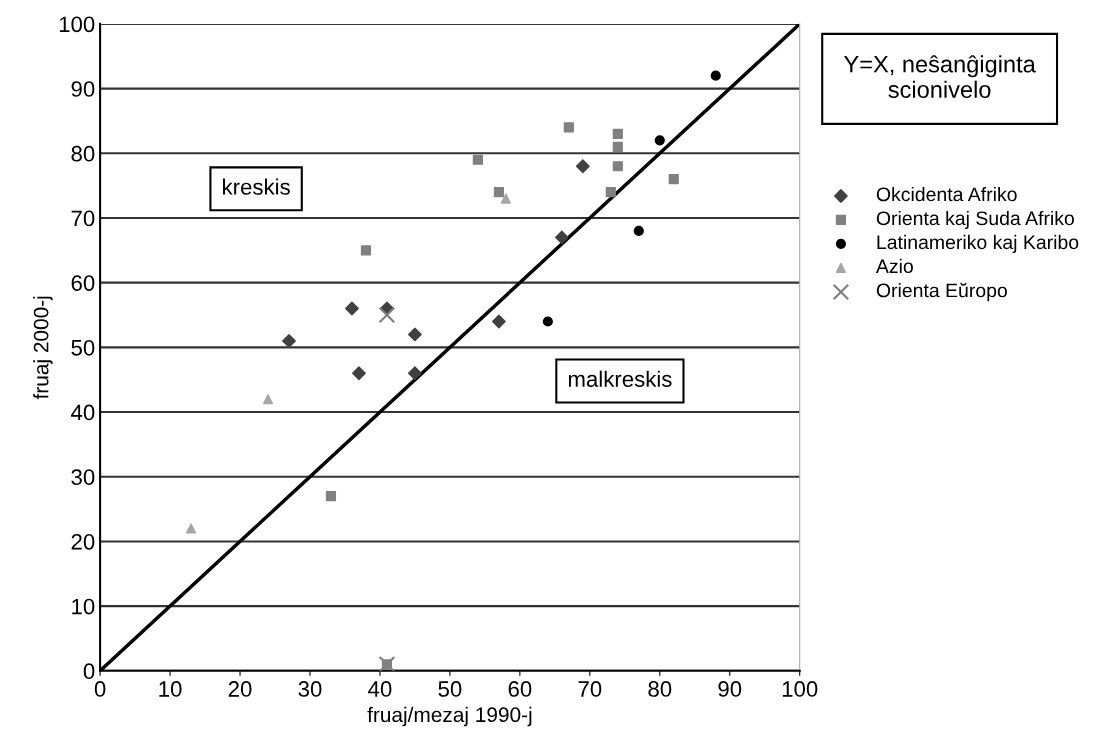 The width and height of the screenshot is (1100, 747). I want to click on y-tick-label: 10, so click(83, 606).